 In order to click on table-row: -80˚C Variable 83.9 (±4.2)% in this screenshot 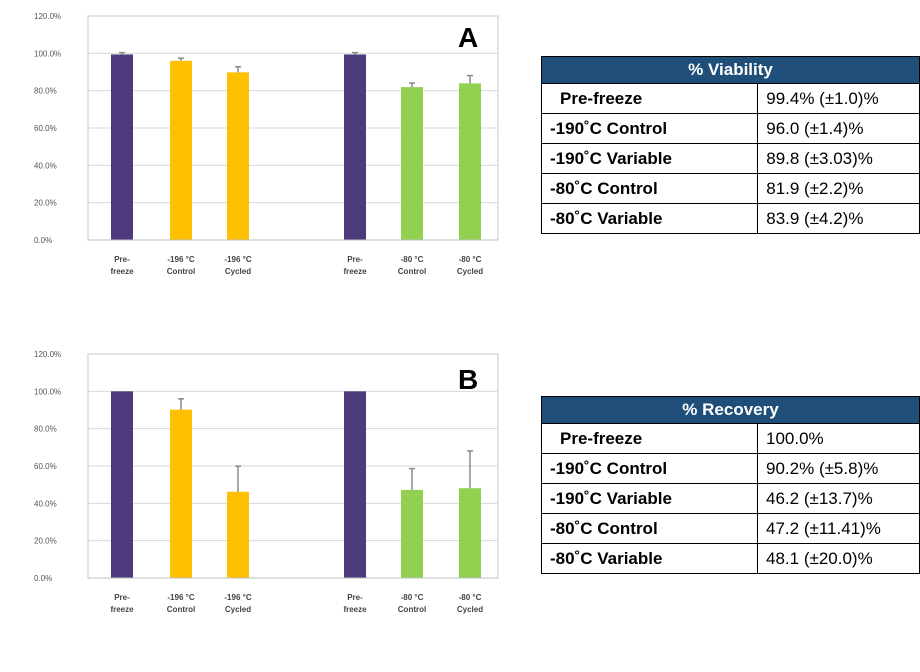, I will do `click(730, 218)`.